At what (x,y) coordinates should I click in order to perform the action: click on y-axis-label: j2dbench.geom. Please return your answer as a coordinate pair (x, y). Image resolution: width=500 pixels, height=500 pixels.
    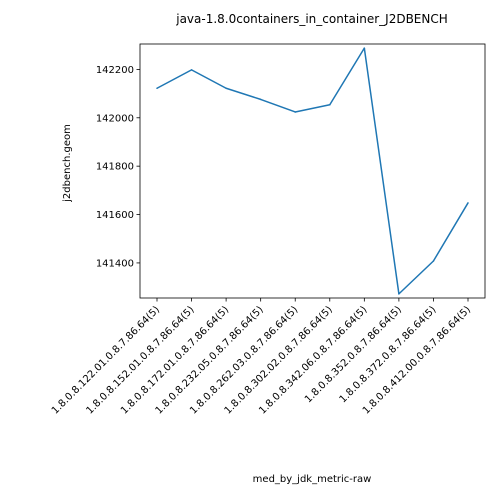
    Looking at the image, I should click on (67, 163).